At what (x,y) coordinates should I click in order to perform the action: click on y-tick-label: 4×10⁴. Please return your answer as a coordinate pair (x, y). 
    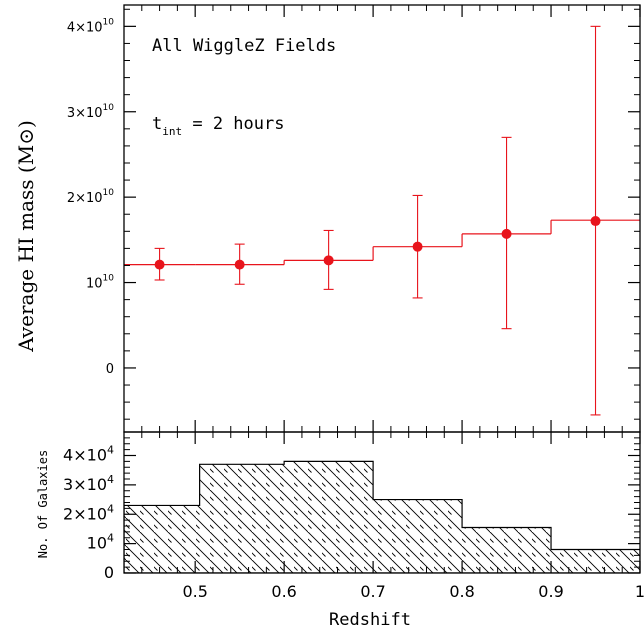
    Looking at the image, I should click on (88, 454).